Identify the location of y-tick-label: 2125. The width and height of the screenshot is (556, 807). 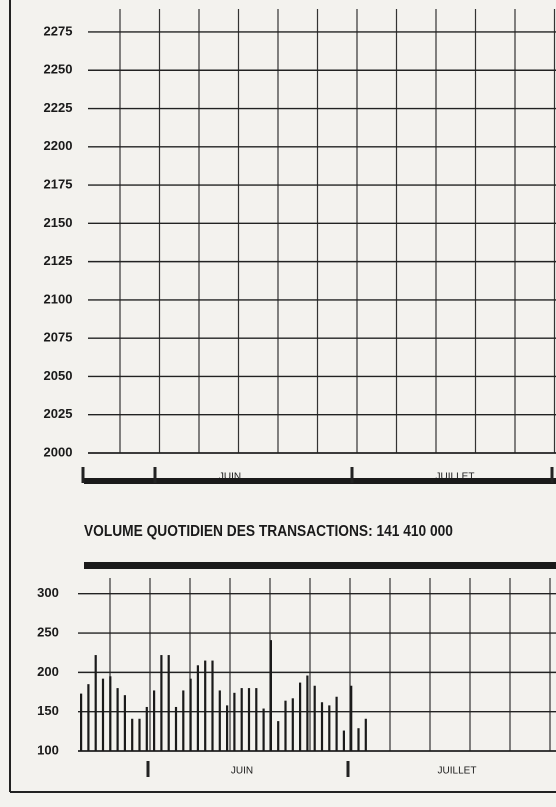
(58, 260).